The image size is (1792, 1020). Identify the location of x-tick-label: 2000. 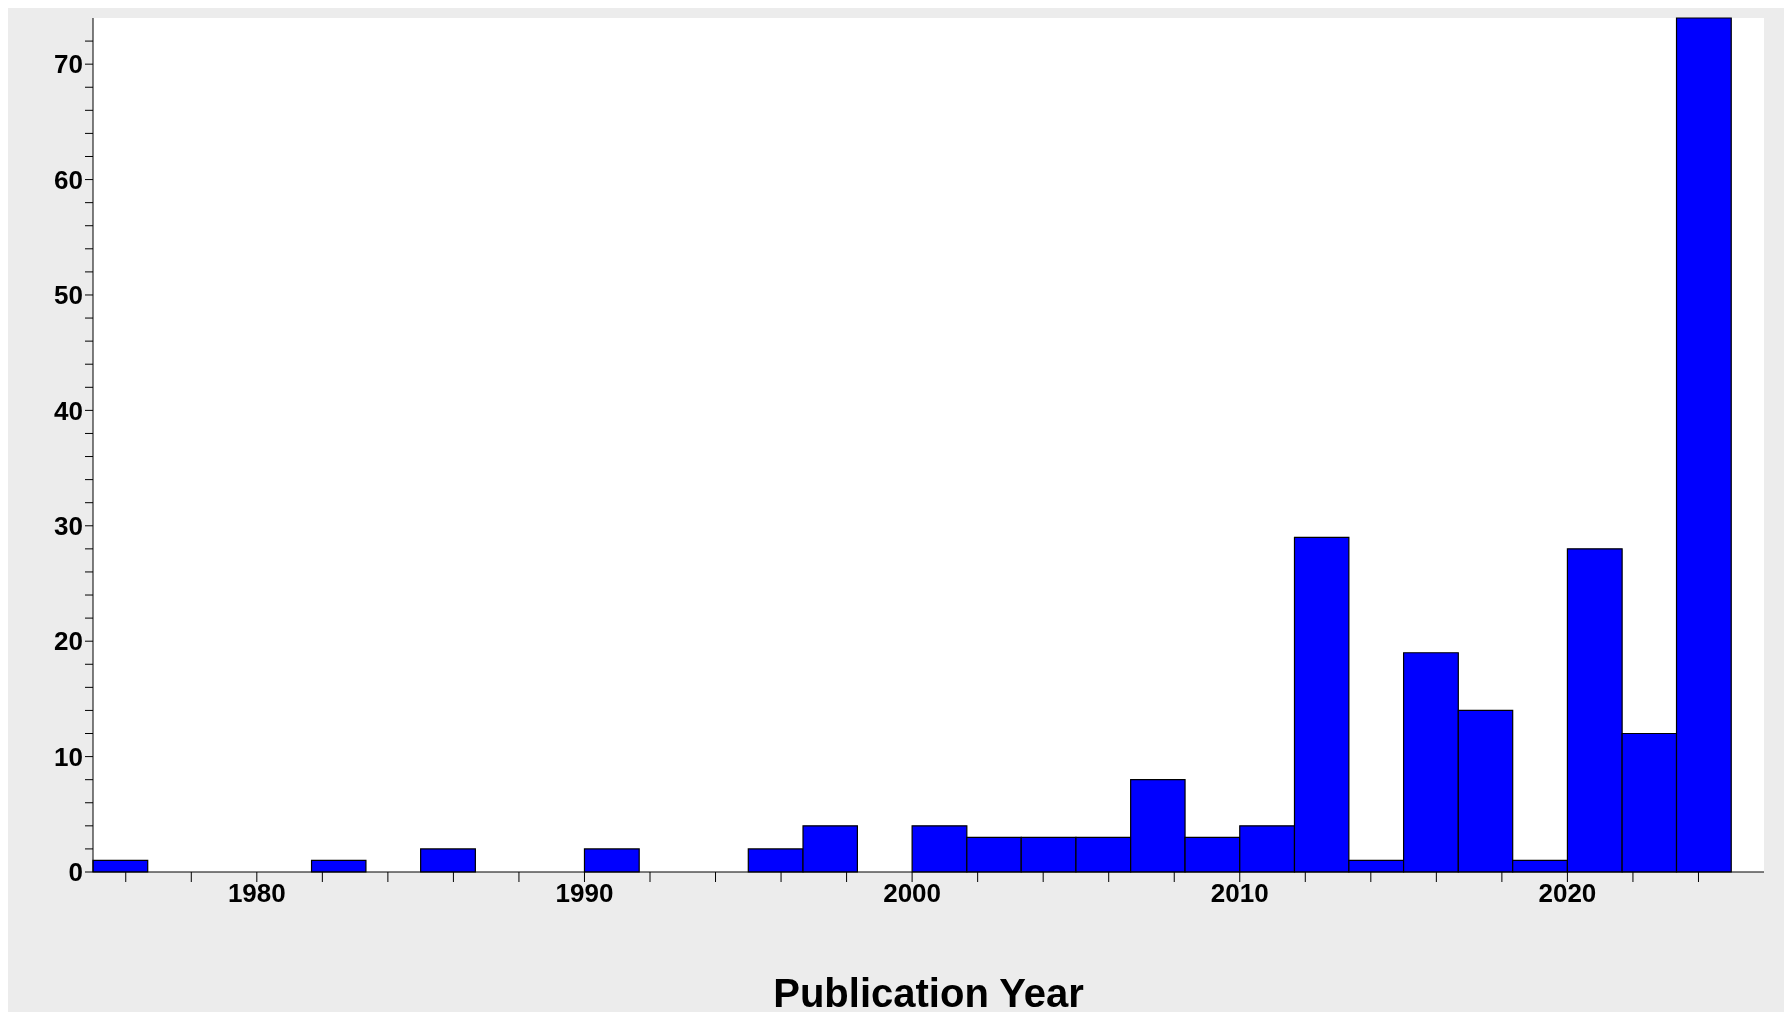
(912, 893).